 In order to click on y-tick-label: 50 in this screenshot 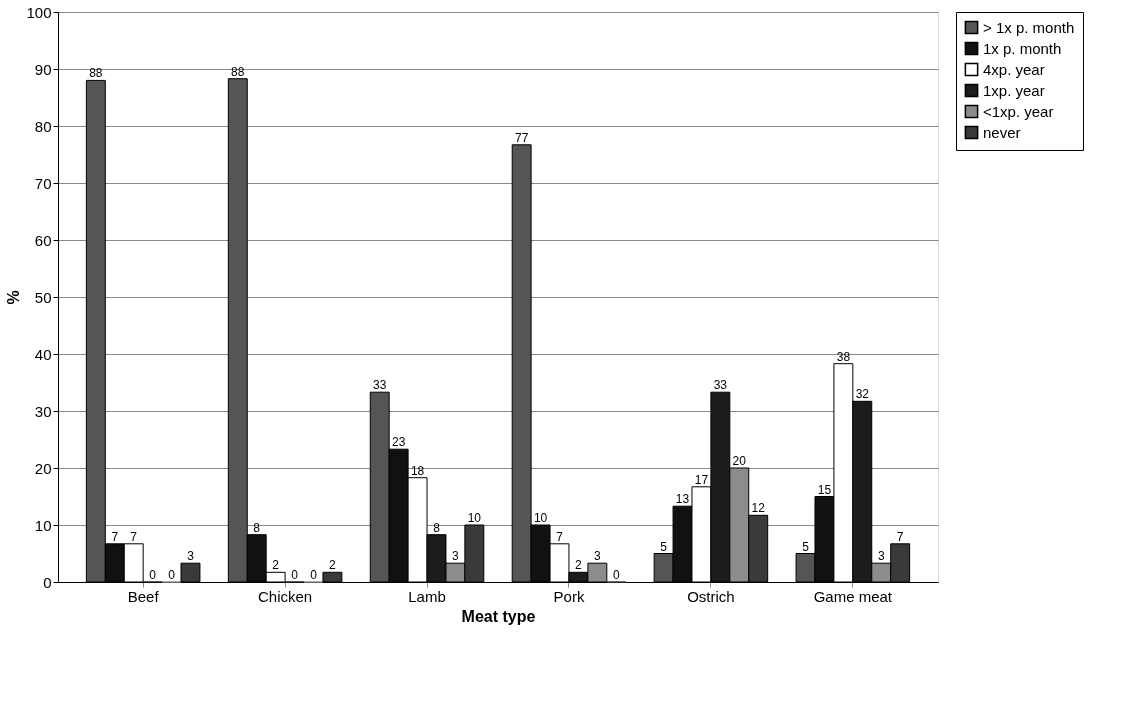, I will do `click(43, 297)`.